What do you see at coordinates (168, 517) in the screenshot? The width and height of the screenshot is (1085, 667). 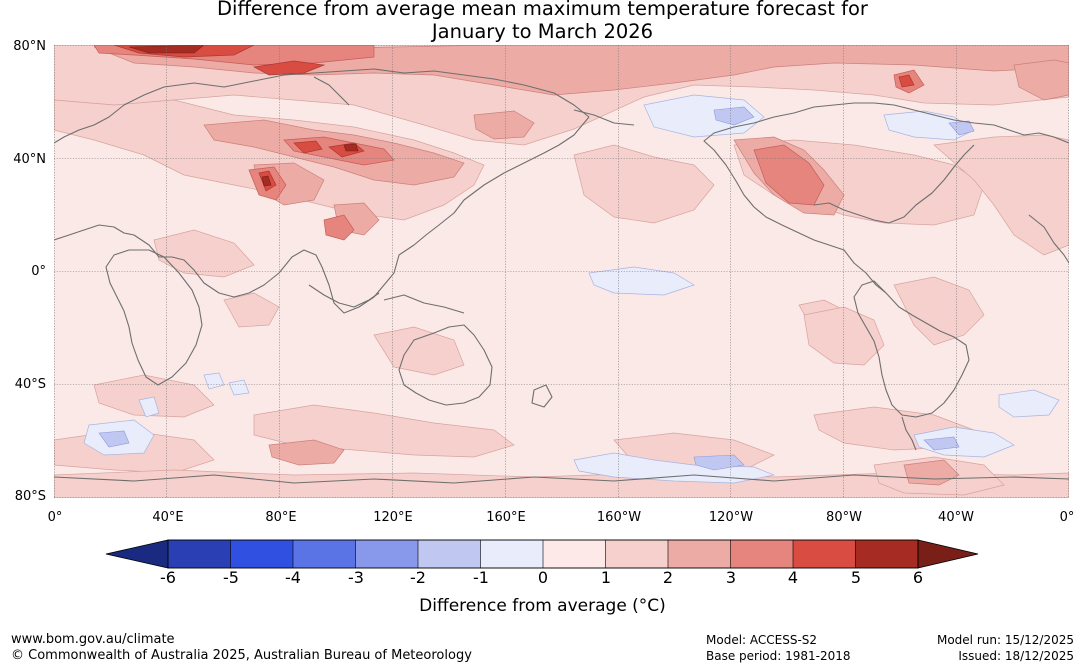 I see `lon-label-40e: 40°E` at bounding box center [168, 517].